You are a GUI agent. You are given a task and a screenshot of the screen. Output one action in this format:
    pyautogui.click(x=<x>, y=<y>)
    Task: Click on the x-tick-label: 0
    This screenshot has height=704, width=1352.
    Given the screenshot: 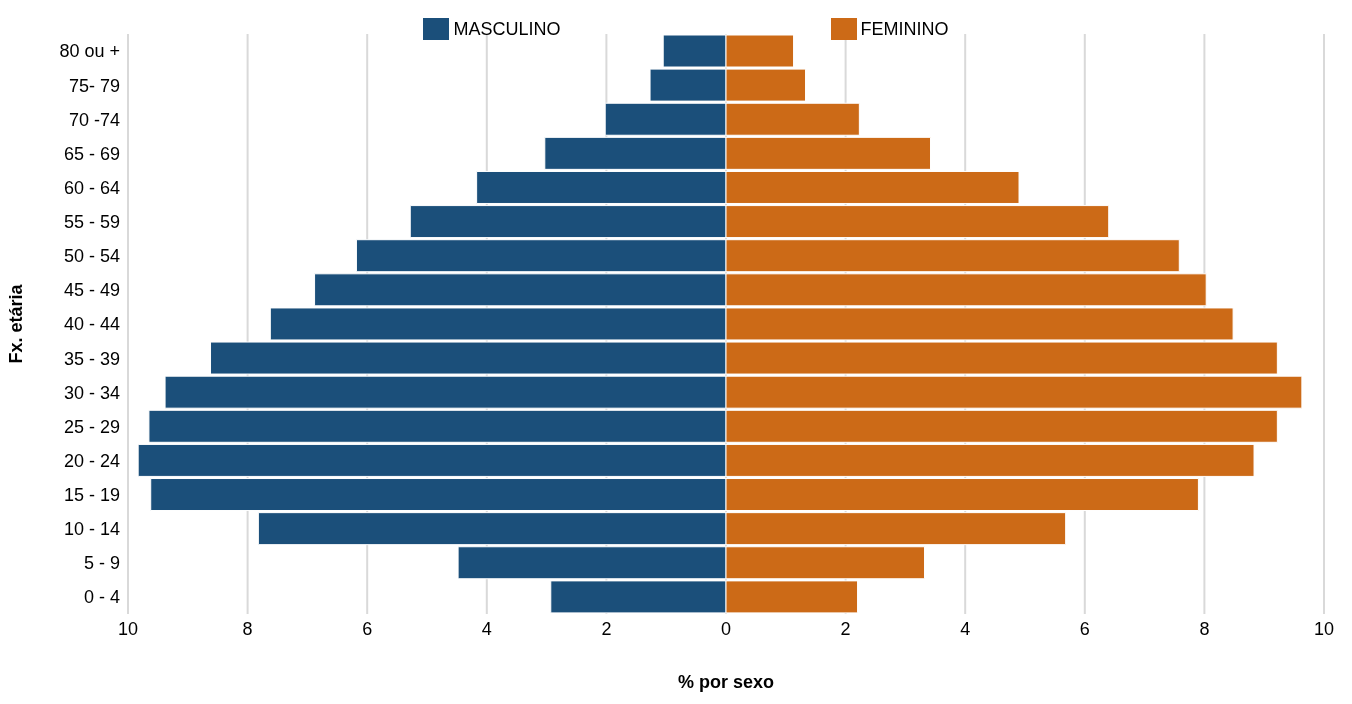 What is the action you would take?
    pyautogui.click(x=726, y=628)
    